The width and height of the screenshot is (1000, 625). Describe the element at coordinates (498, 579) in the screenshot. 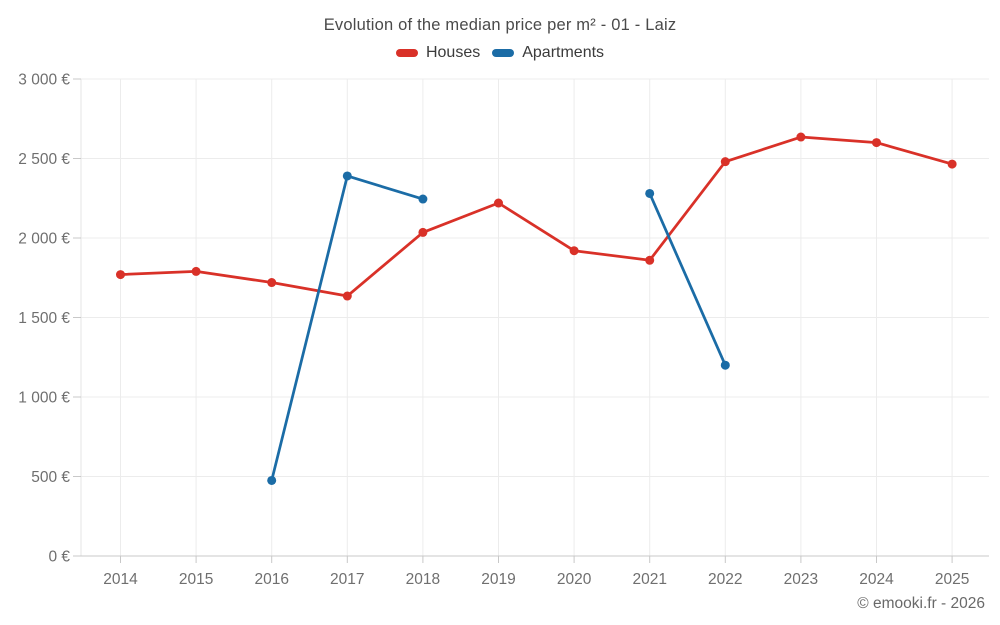

I see `x-axis-label: 2019` at that location.